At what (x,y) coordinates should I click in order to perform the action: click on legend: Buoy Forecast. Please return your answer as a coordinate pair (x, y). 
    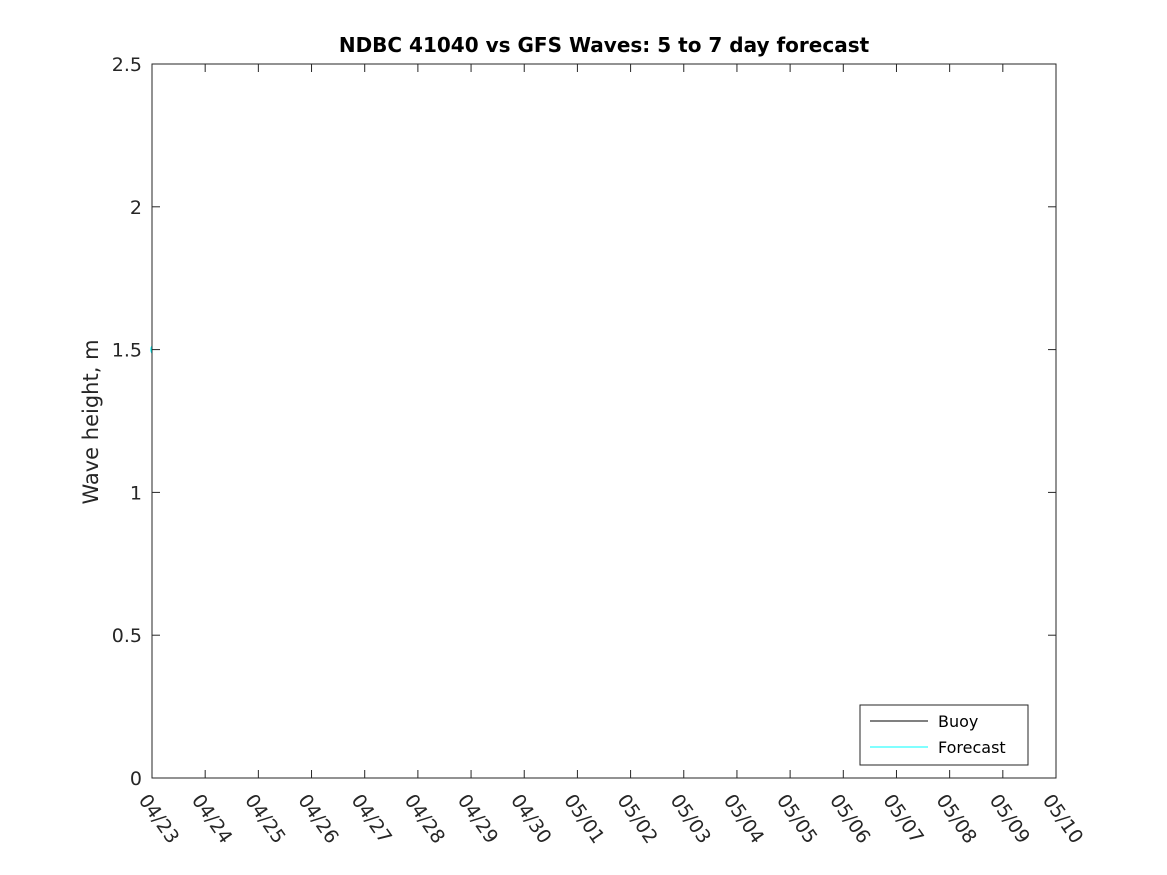
    Looking at the image, I should click on (944, 735).